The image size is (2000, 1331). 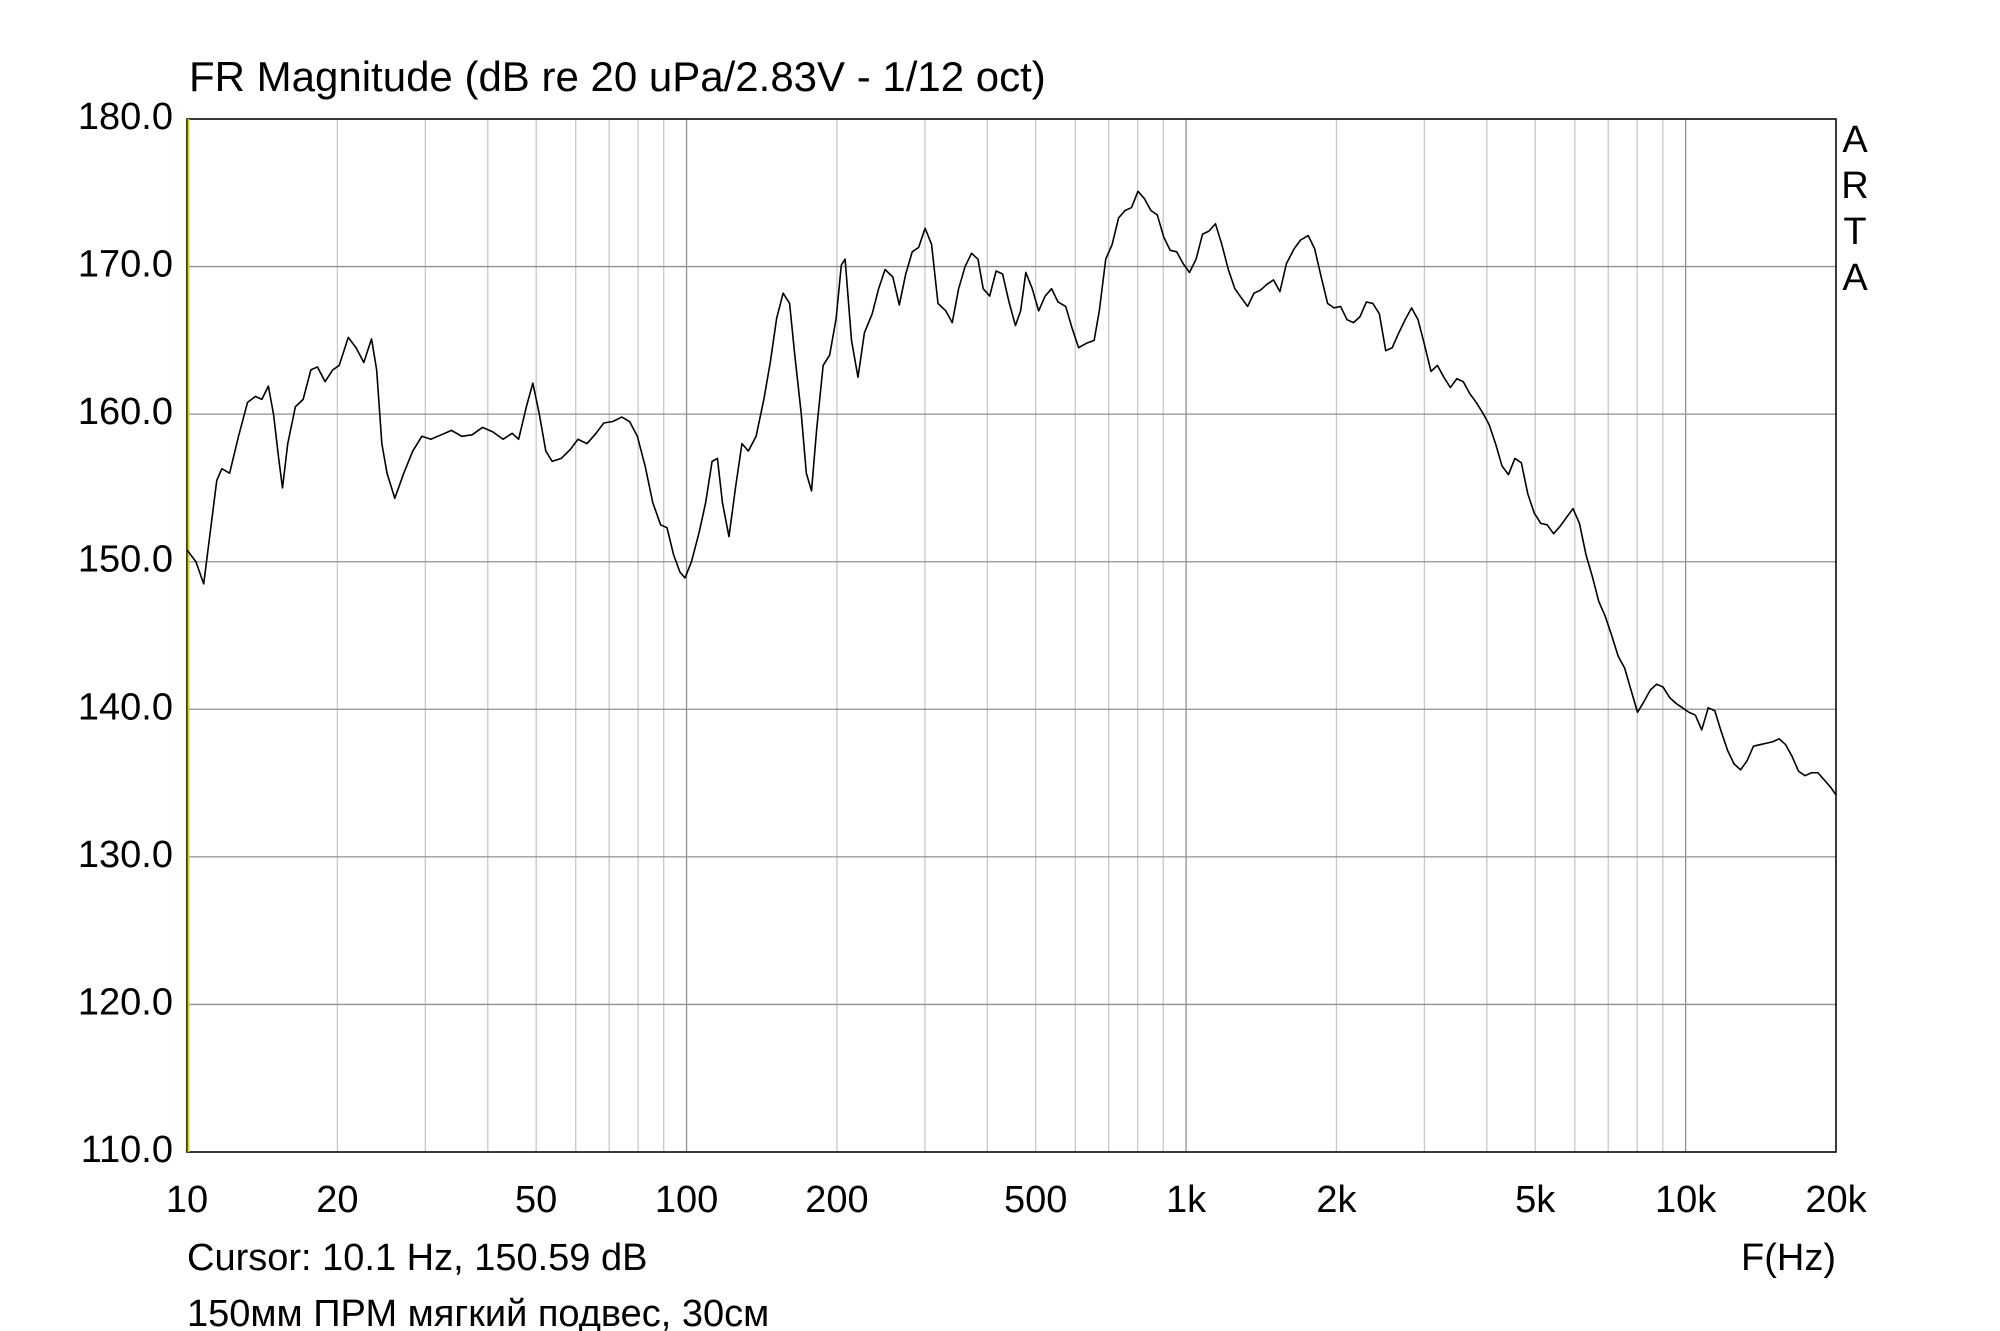 I want to click on y-tick-label: 110.0, so click(x=127, y=1150).